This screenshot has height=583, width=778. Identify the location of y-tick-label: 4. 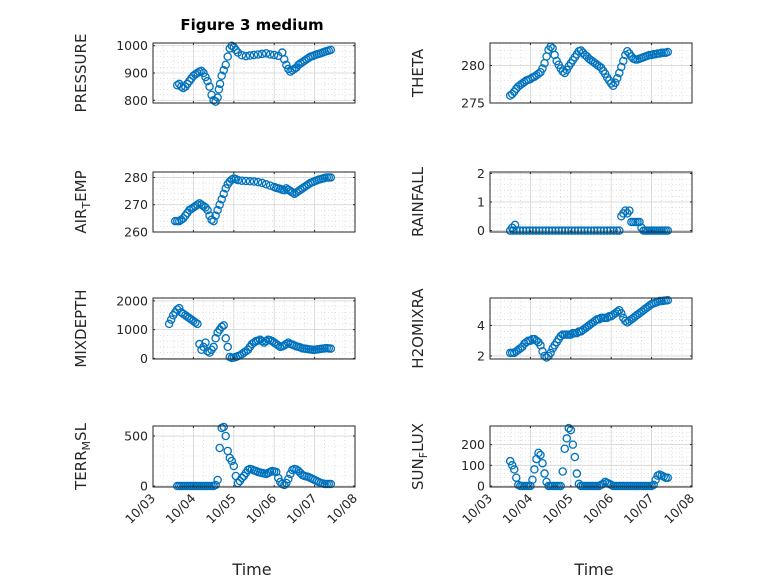
(481, 325).